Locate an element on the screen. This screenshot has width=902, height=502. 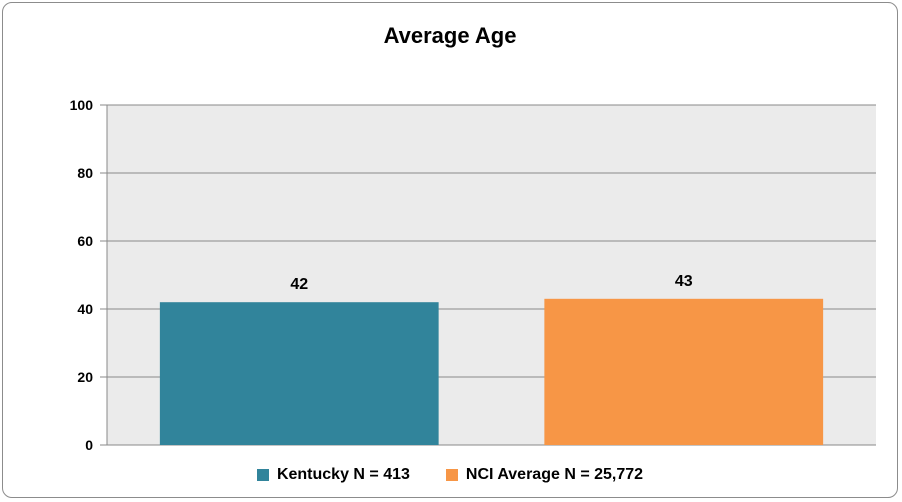
y-tick-label: 0 is located at coordinates (89, 445).